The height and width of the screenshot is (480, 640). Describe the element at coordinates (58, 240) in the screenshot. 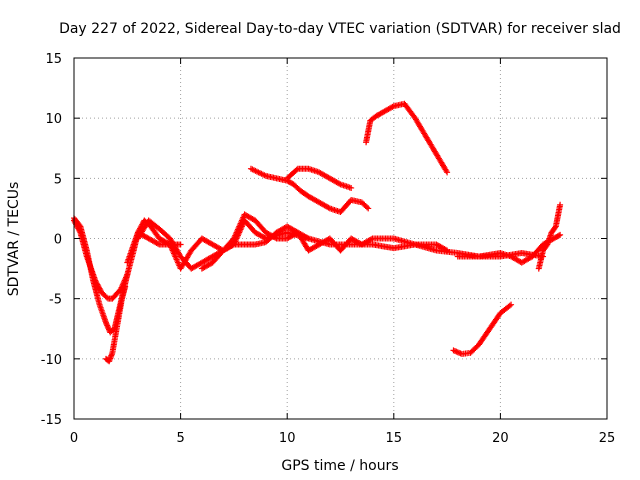

I see `y-tick-label: 0` at that location.